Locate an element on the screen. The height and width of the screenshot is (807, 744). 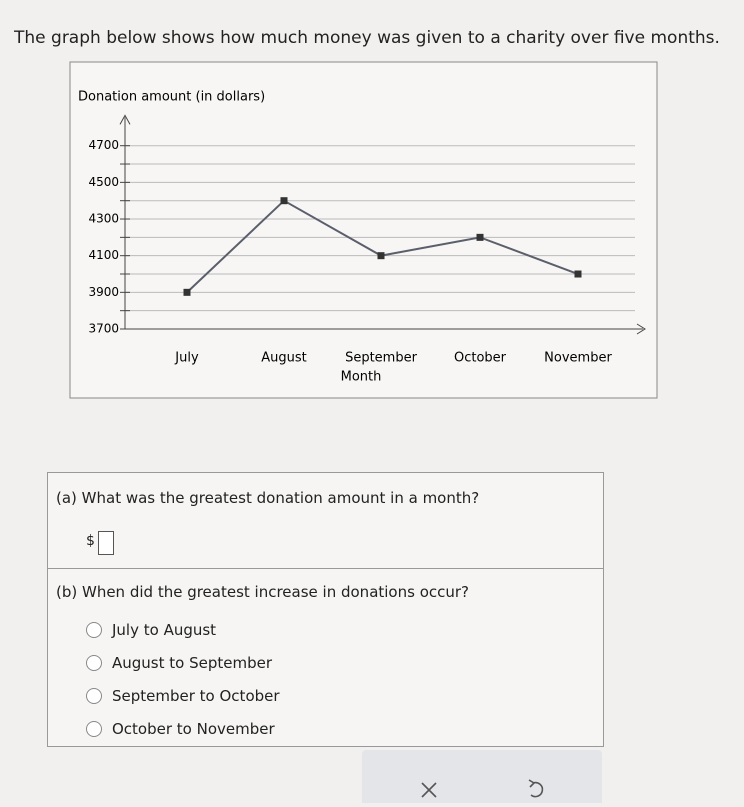
toolbar is located at coordinates (482, 776).